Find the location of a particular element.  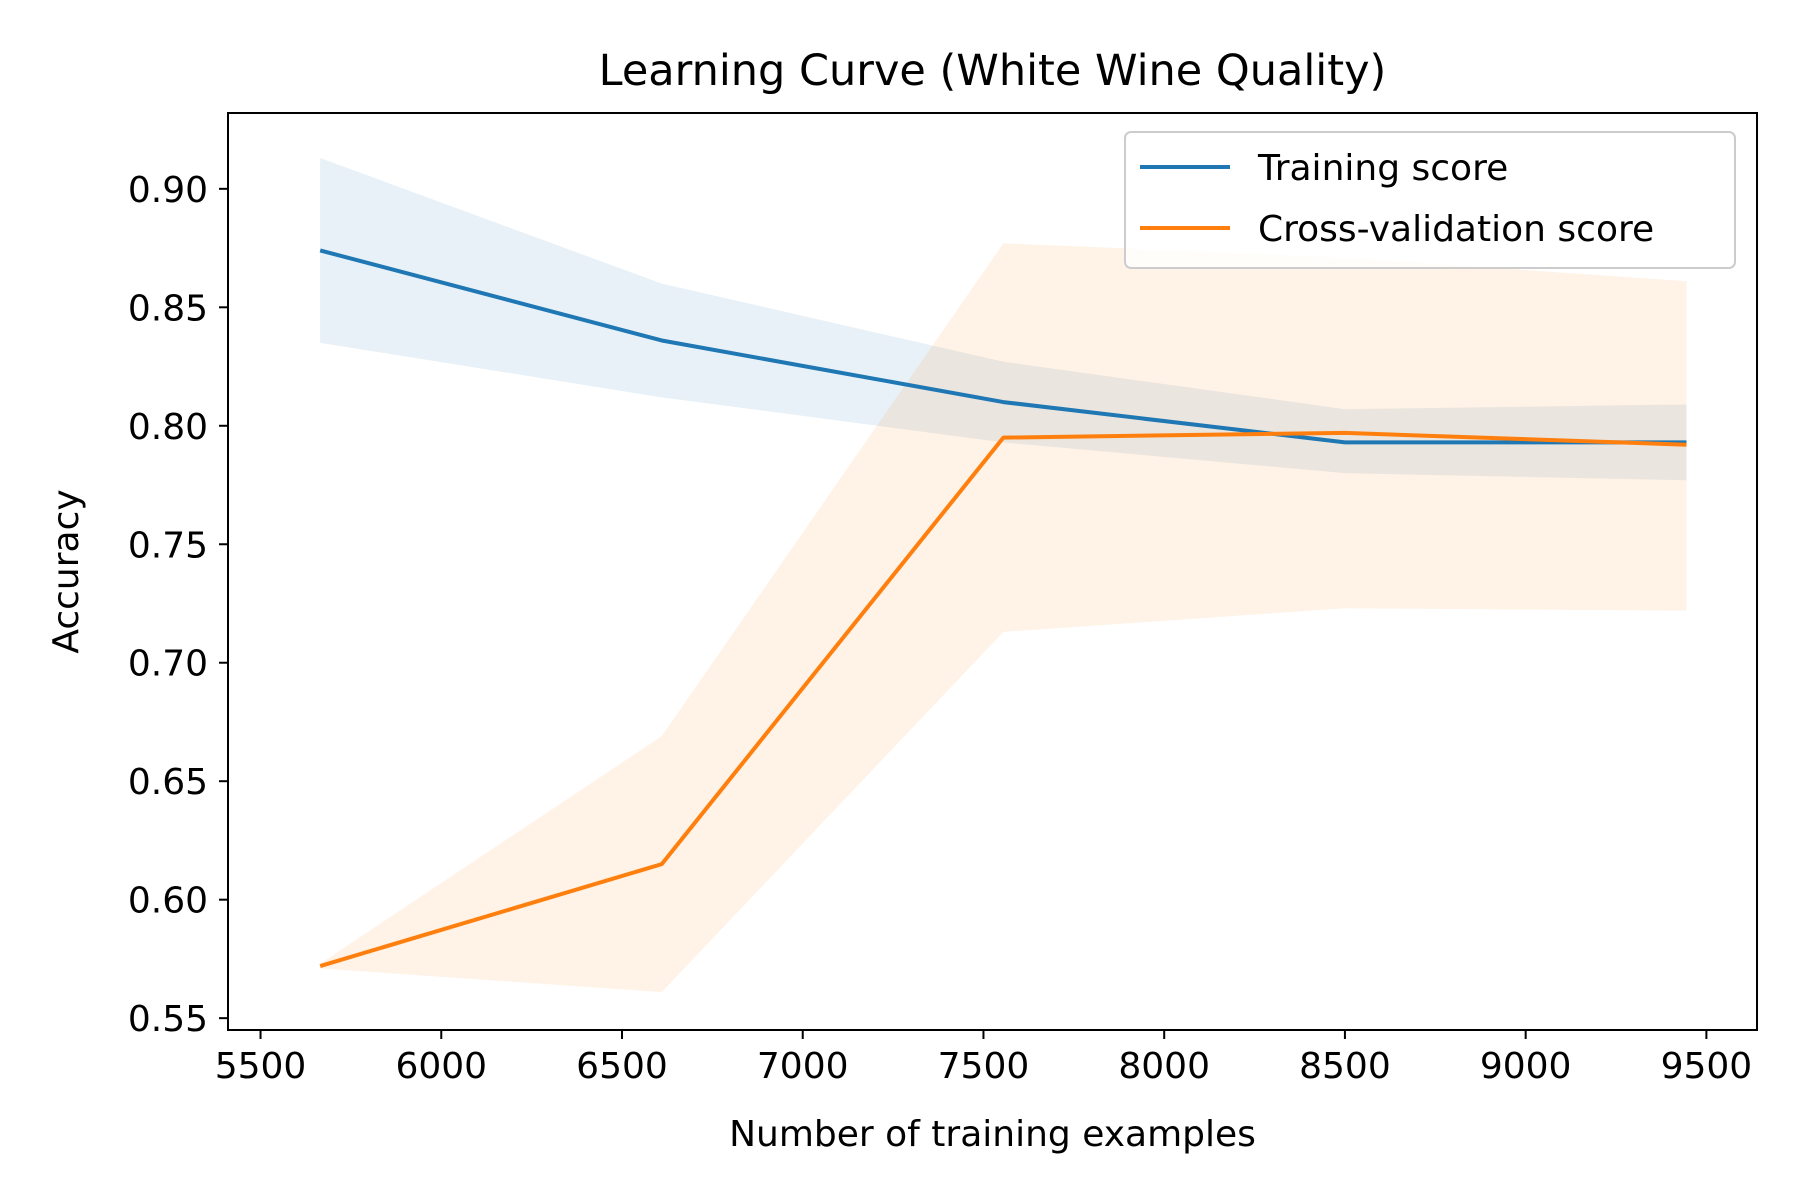

x-tick-label: 9000 is located at coordinates (1526, 1066).